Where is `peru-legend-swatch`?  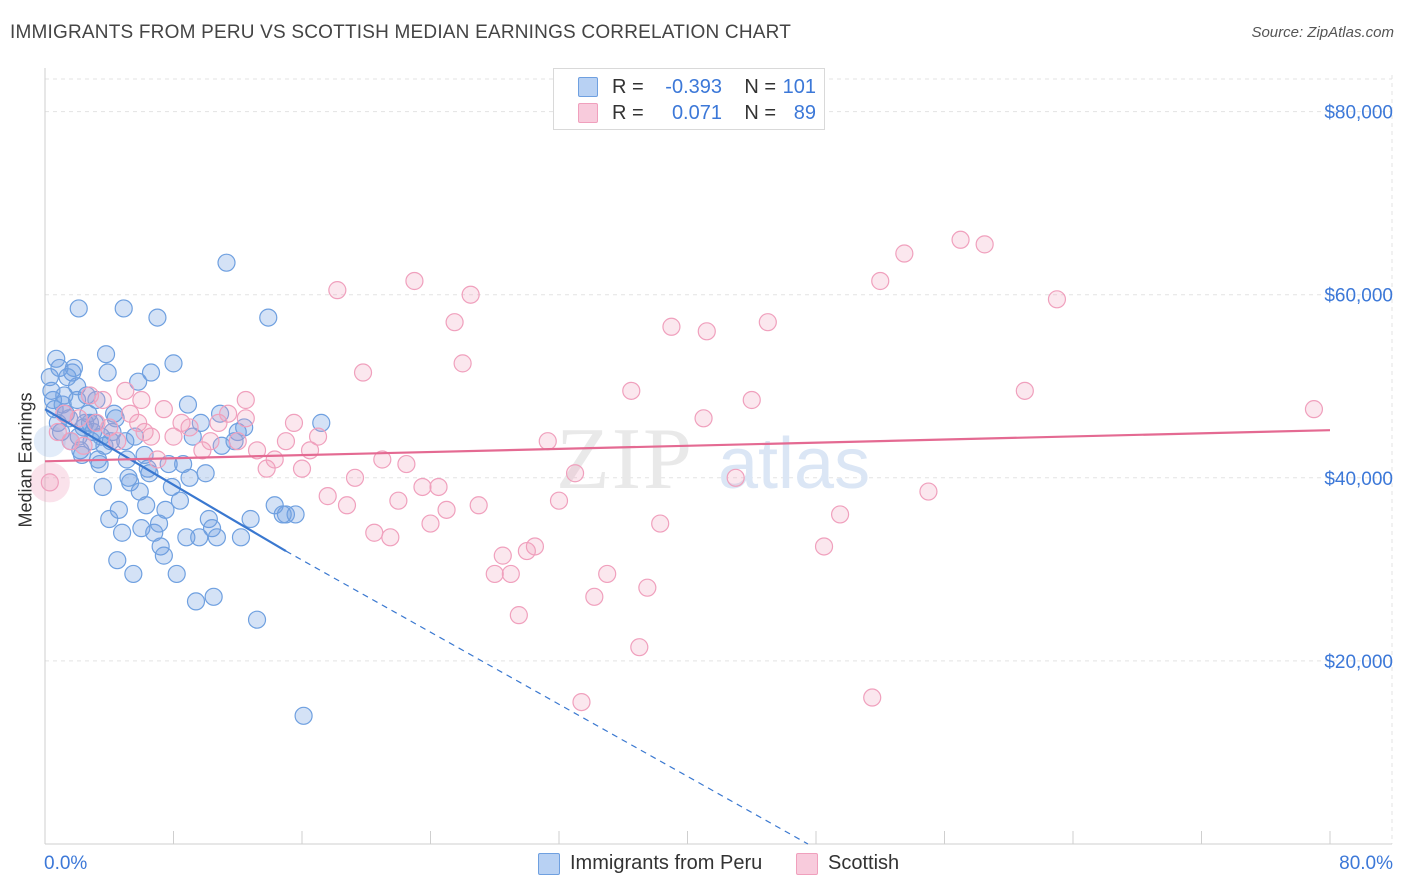
peru-legend-swatch is located at coordinates (549, 863).